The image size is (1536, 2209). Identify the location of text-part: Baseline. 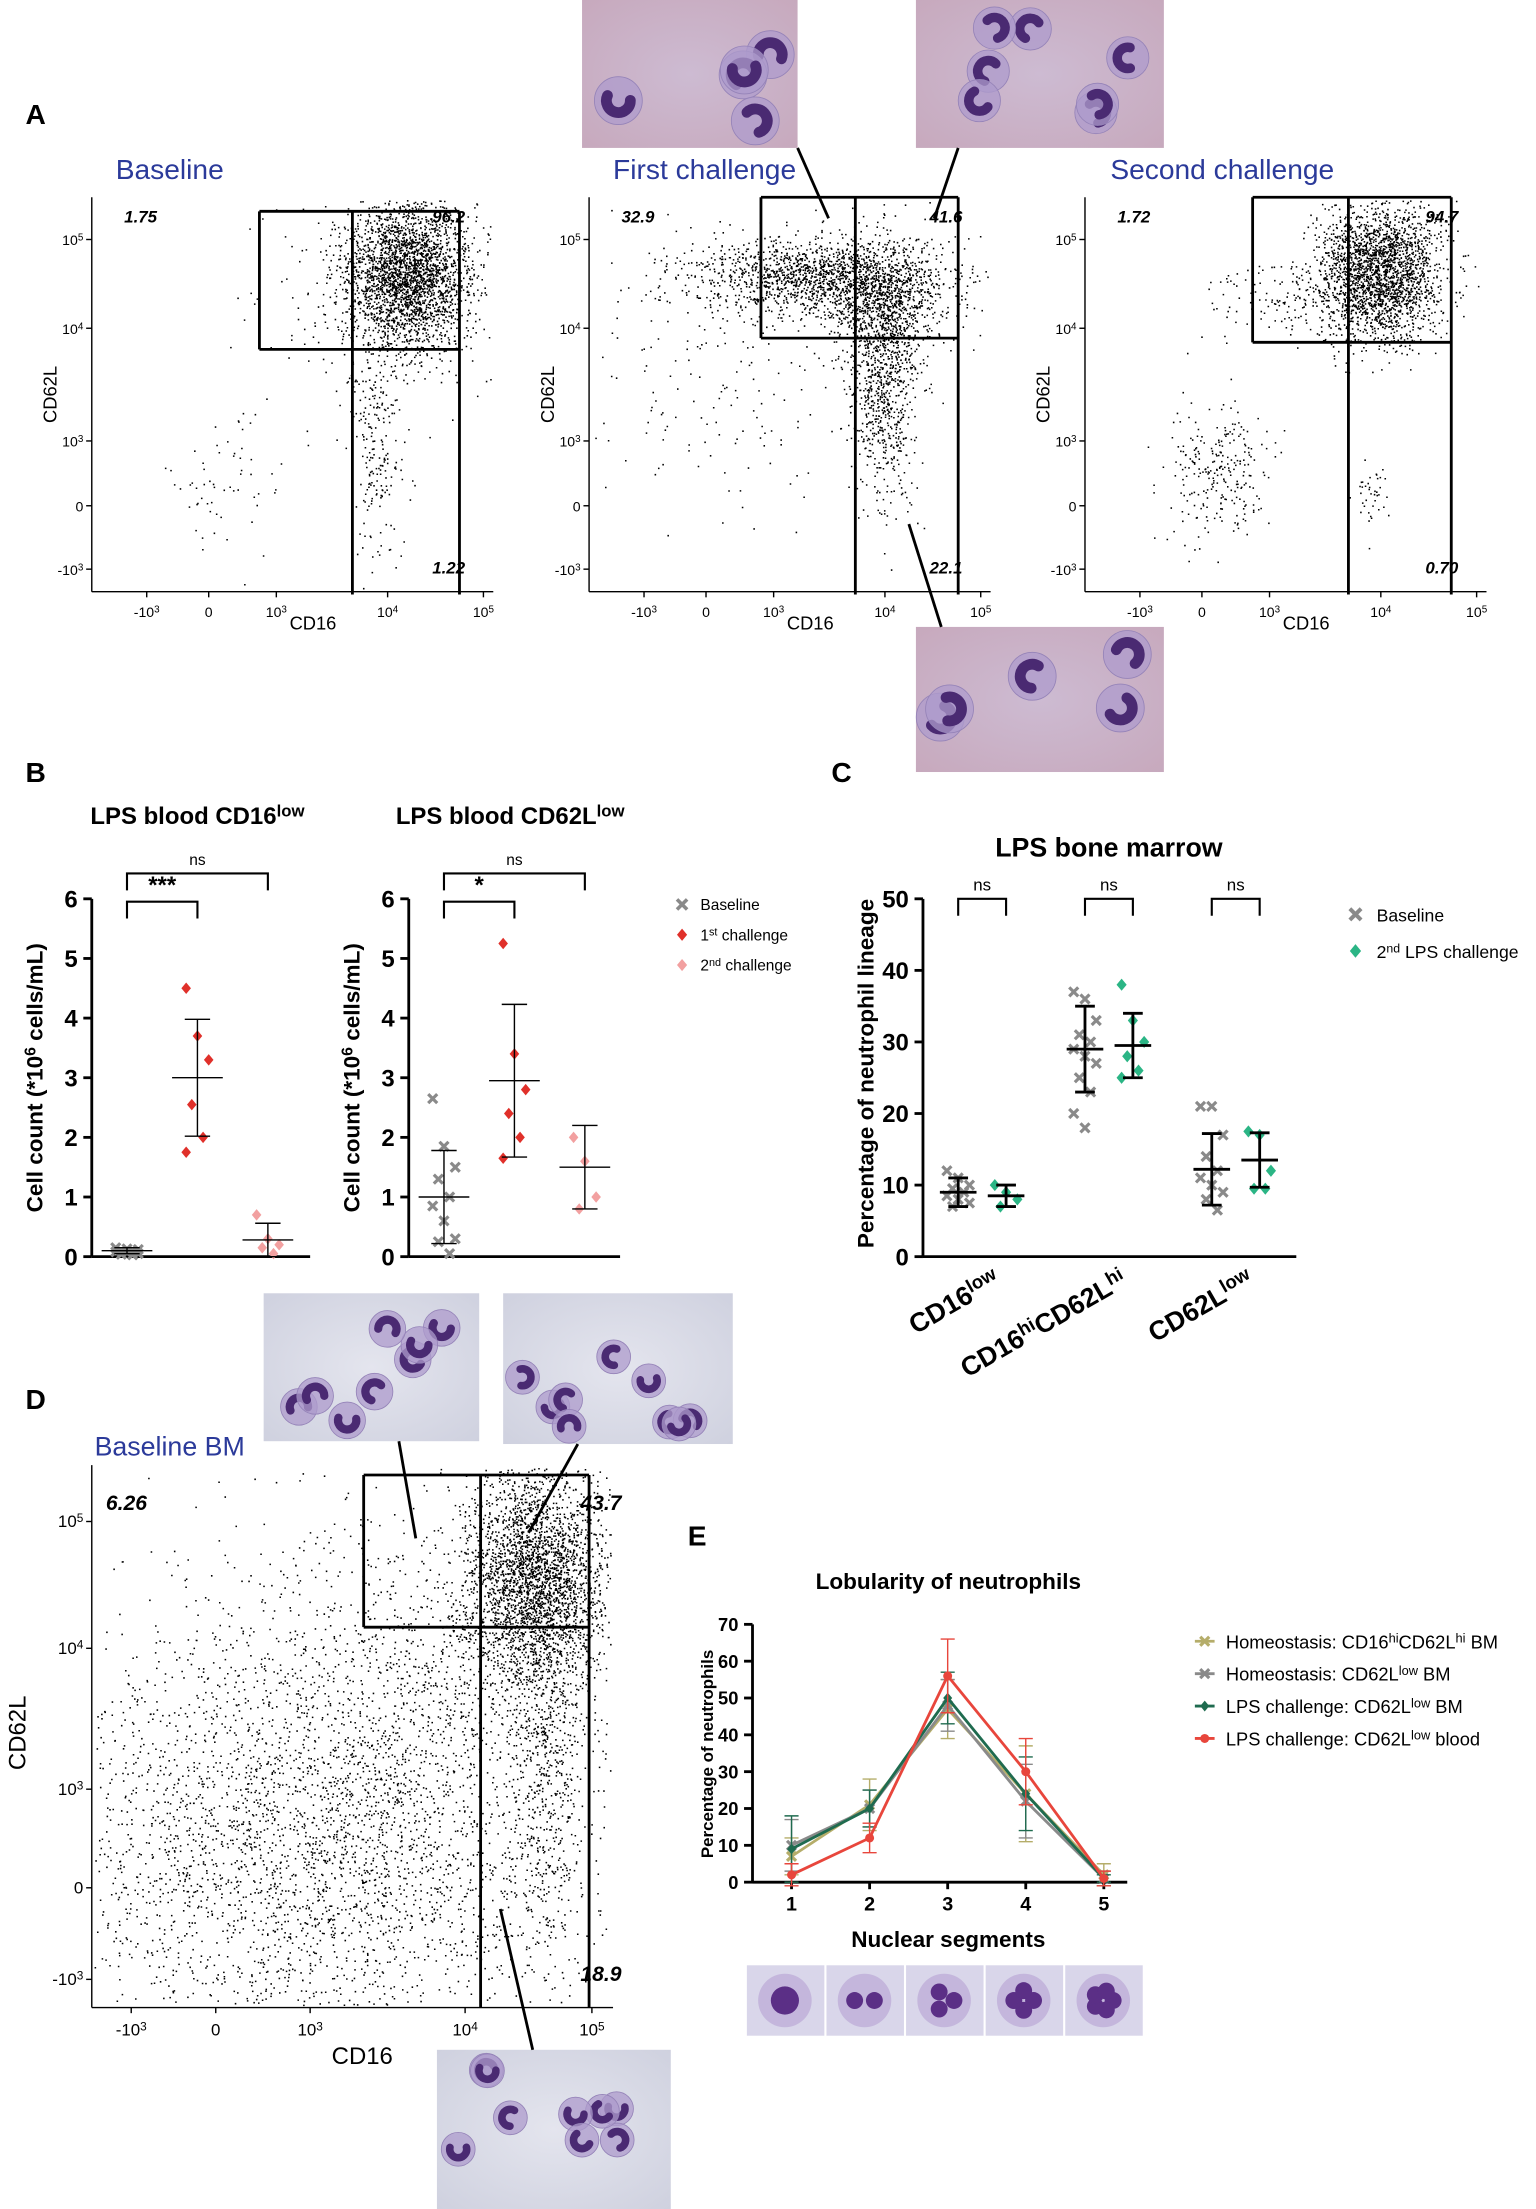
(1411, 915).